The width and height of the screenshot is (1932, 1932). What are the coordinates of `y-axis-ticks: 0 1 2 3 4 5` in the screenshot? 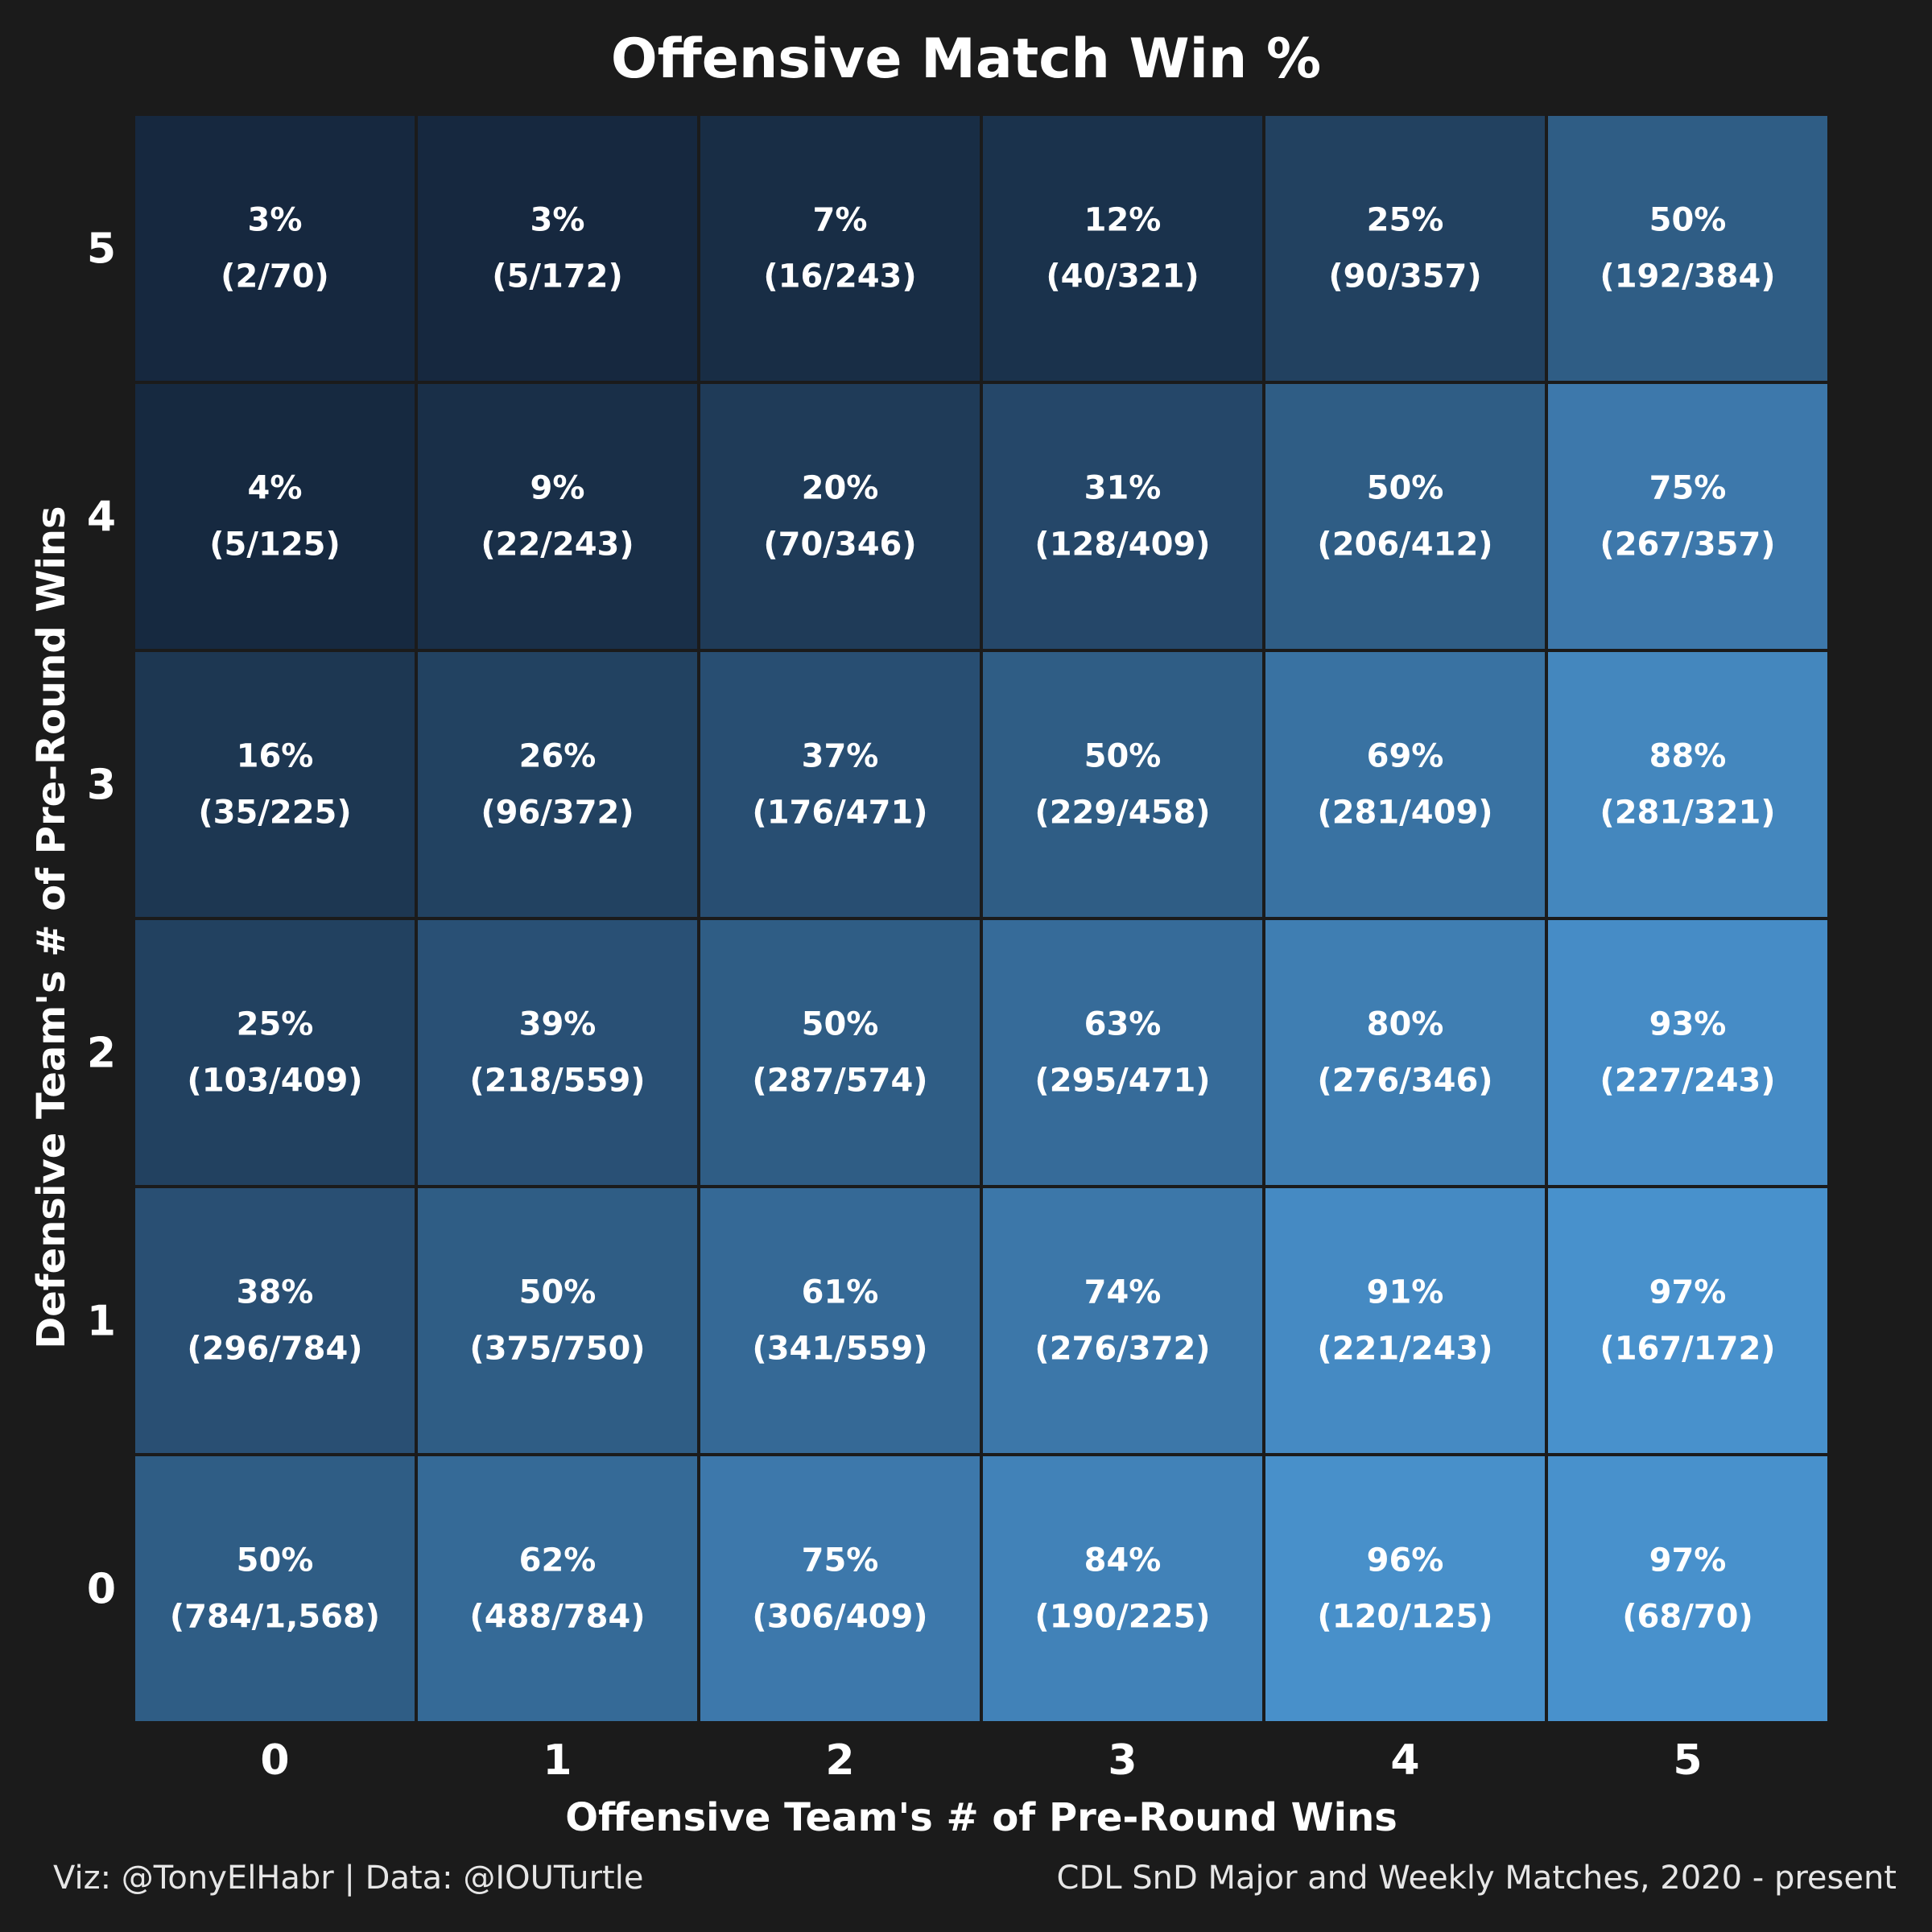 It's located at (101, 919).